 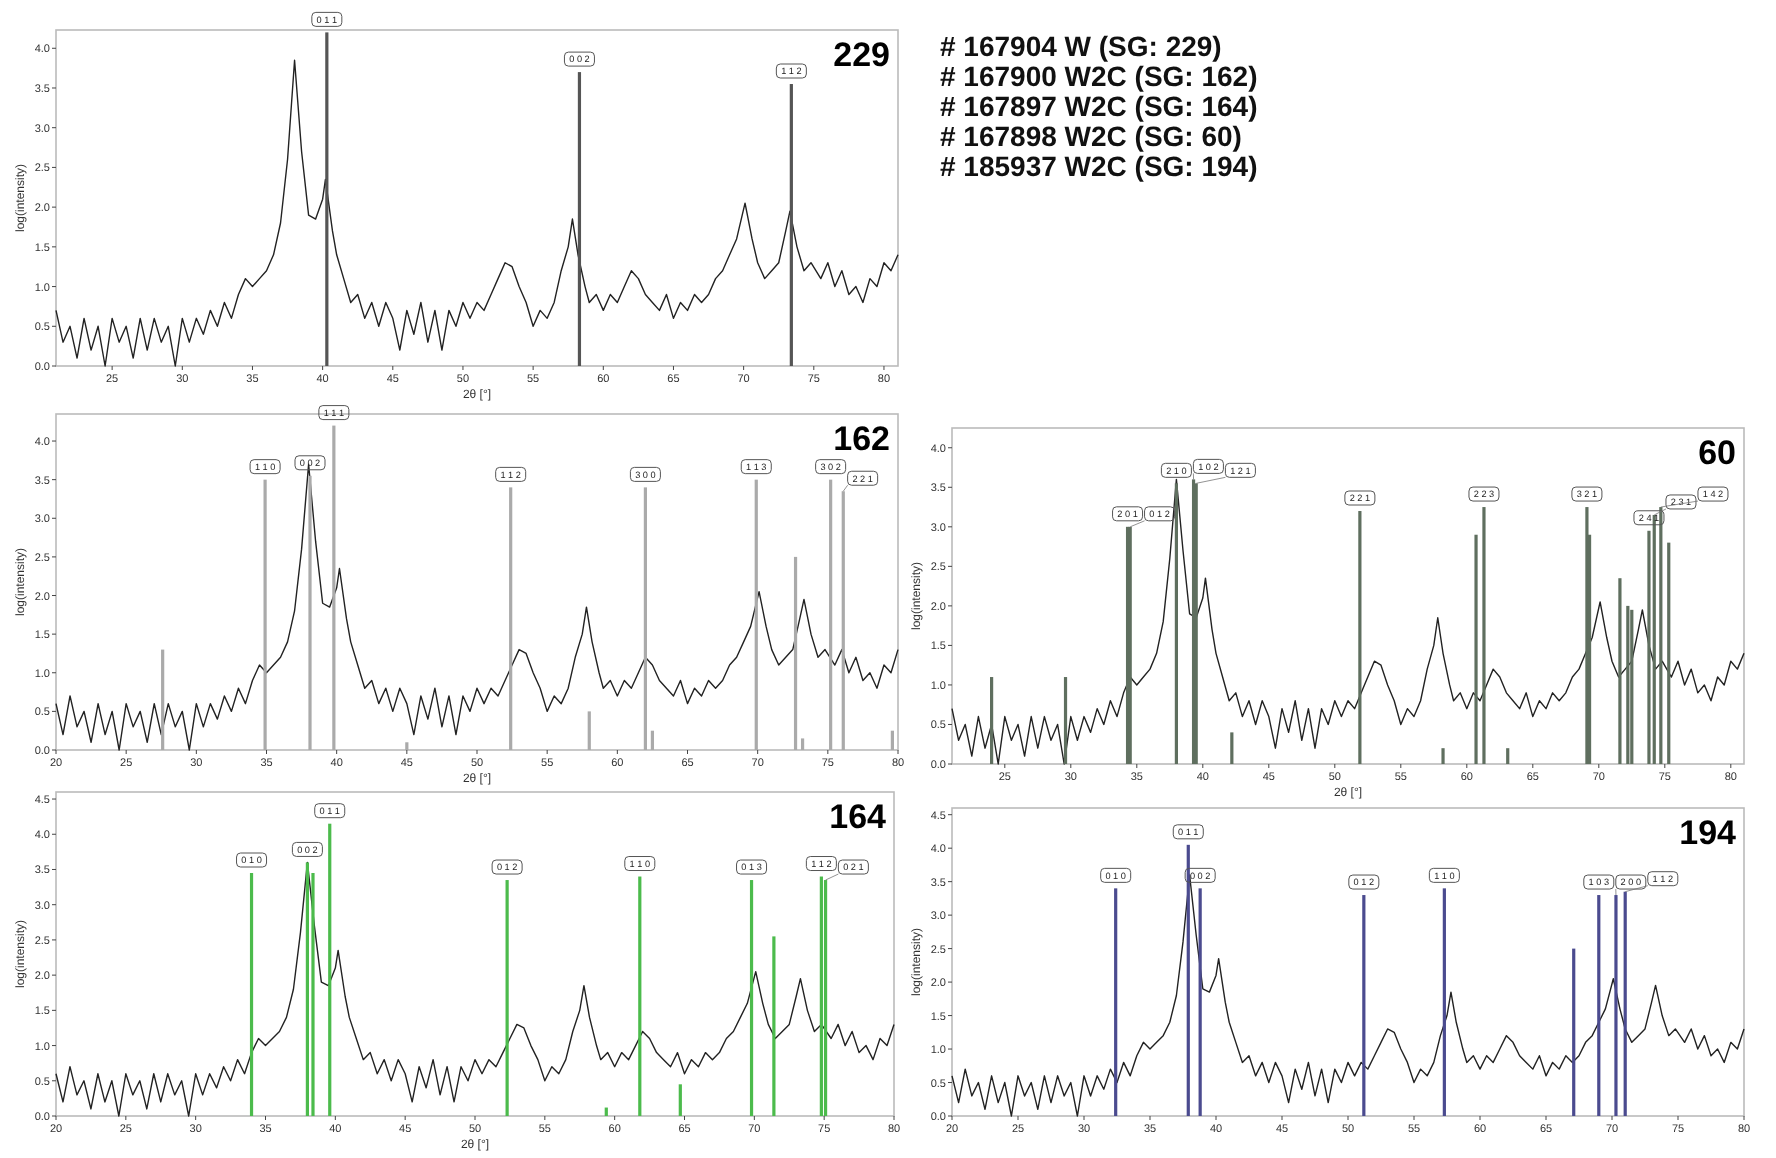 I want to click on text: # 185937 W2C (SG: 194), so click(x=1099, y=166).